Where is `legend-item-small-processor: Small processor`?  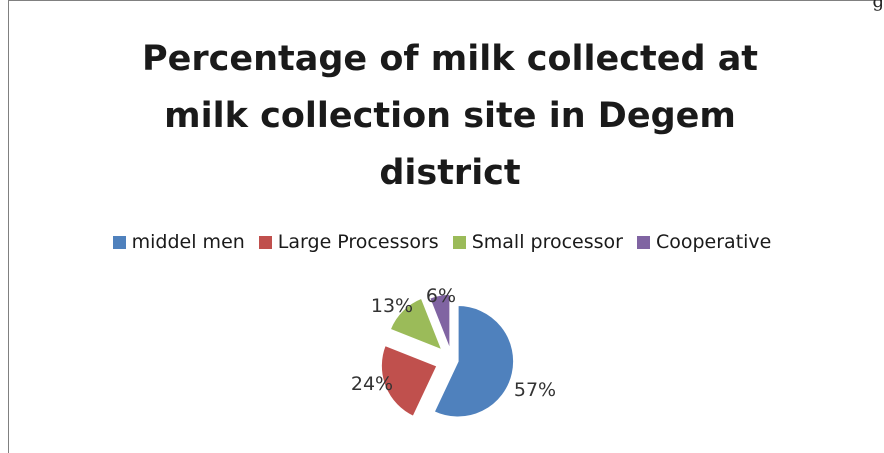 legend-item-small-processor: Small processor is located at coordinates (537, 242).